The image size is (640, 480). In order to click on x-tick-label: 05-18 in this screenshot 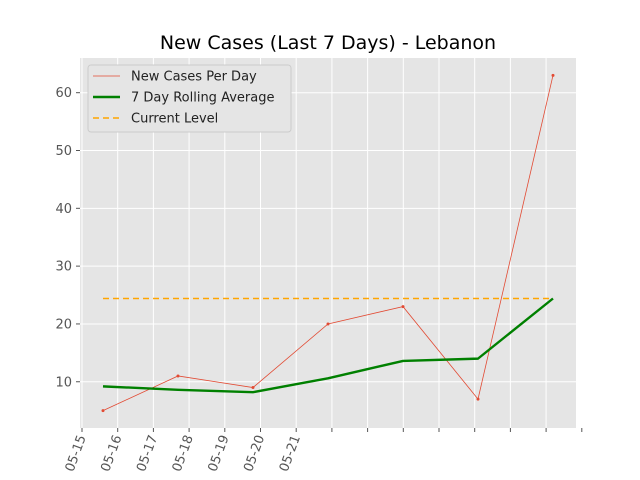, I will do `click(183, 453)`.